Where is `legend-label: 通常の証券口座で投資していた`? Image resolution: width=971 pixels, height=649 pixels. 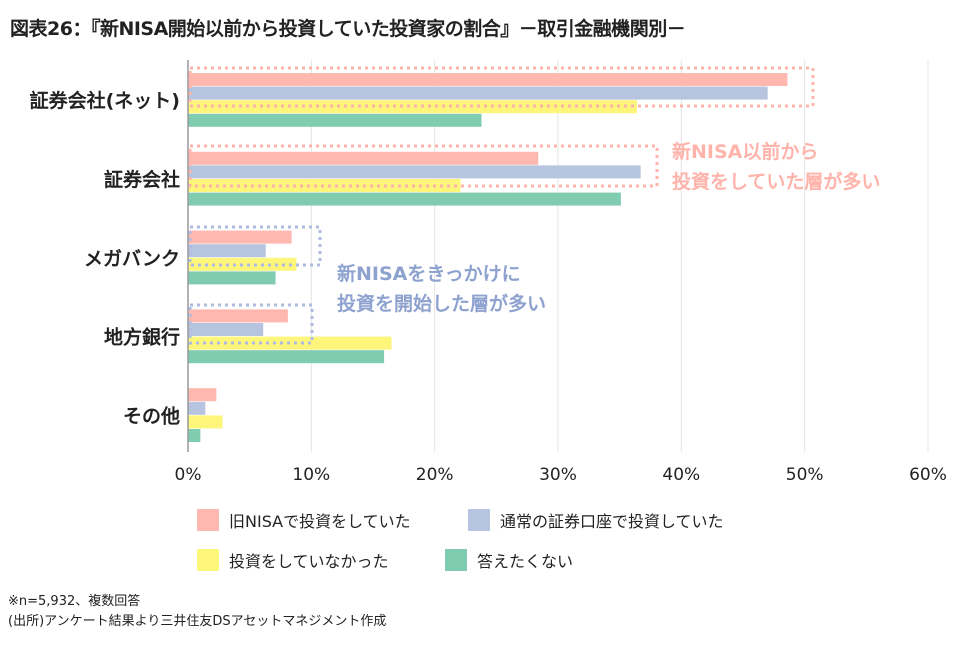 legend-label: 通常の証券口座で投資していた is located at coordinates (612, 521).